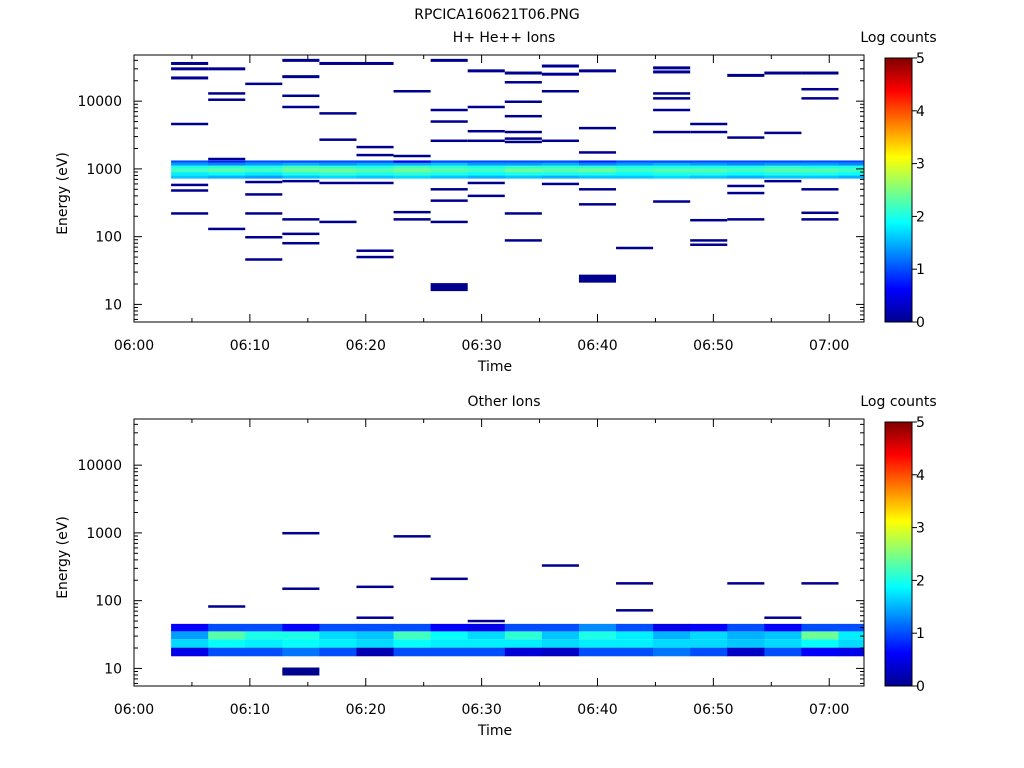  I want to click on x-tick-label: 06:50, so click(713, 346).